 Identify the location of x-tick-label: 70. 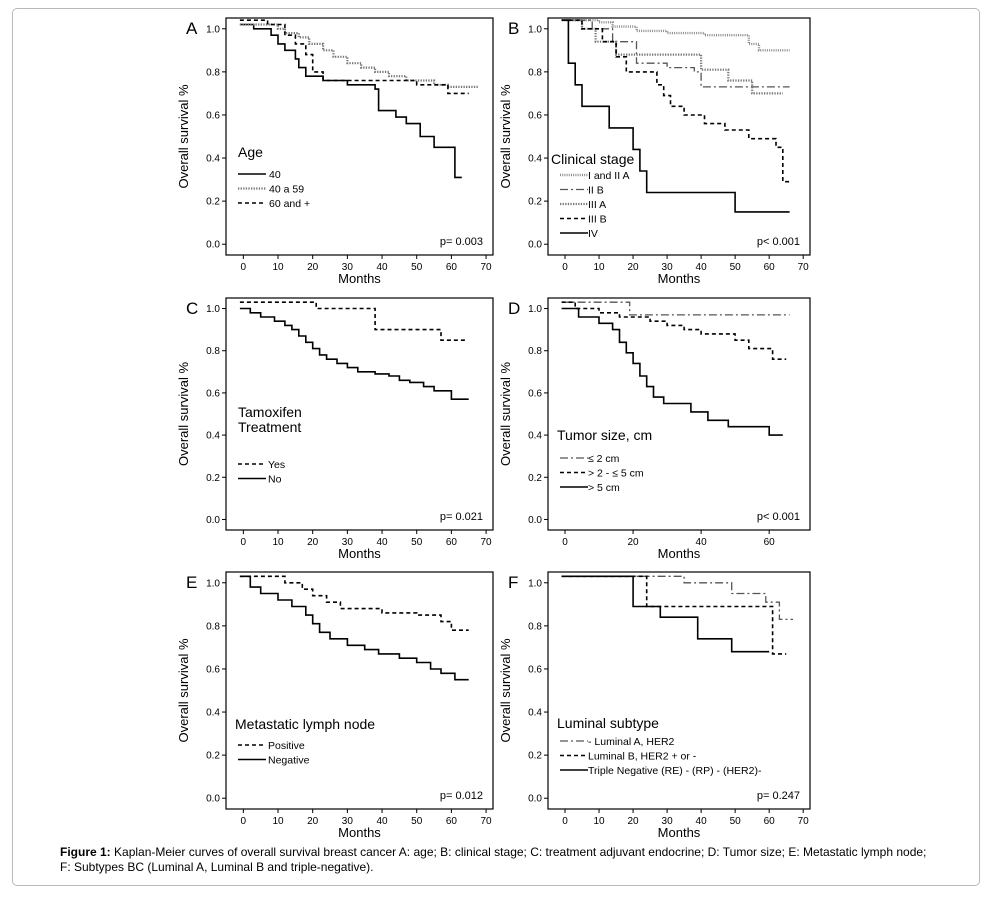
(487, 267).